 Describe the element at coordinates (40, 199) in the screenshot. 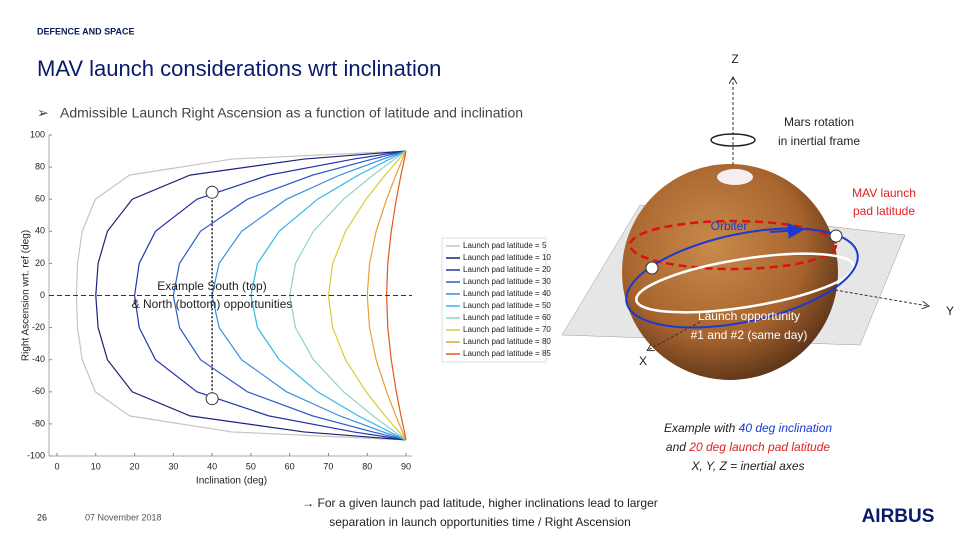

I see `y-tick-label: 60` at that location.